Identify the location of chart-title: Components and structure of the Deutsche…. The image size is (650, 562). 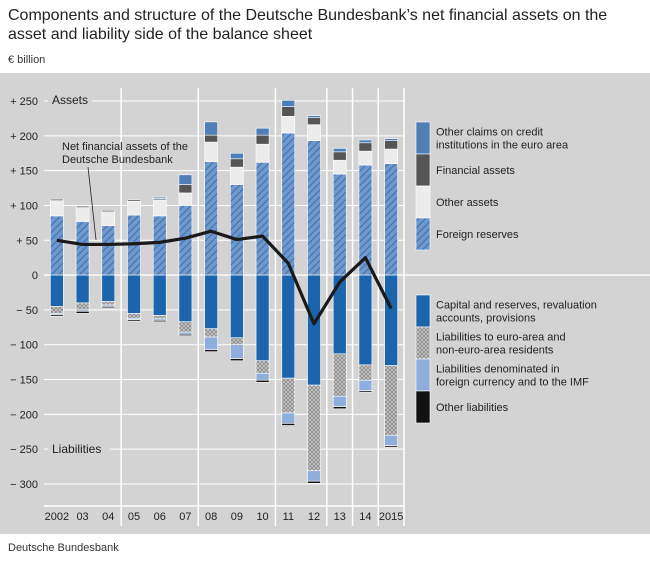
(308, 25).